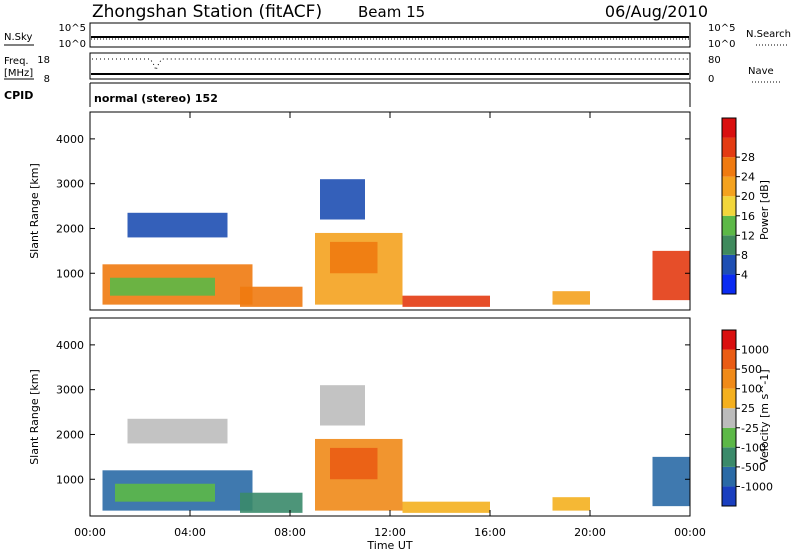 Image resolution: width=800 pixels, height=554 pixels. I want to click on noise-right-tick-top: 10^5, so click(721, 28).